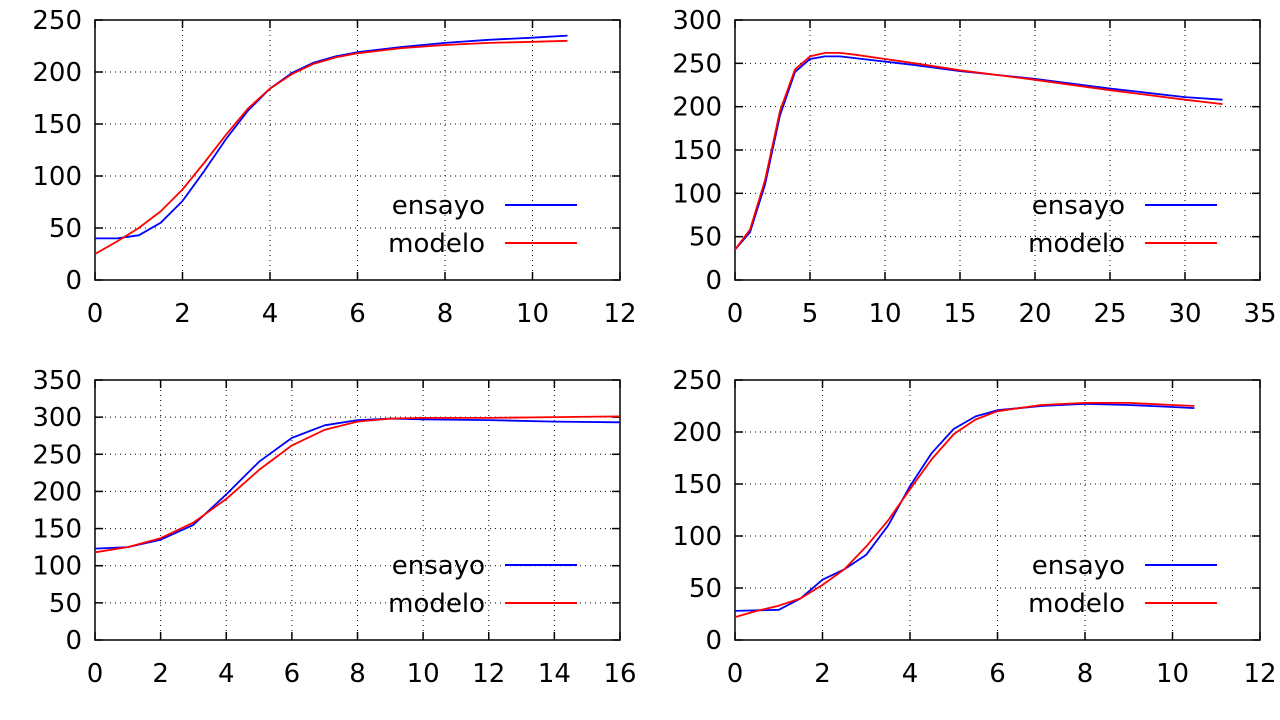  Describe the element at coordinates (959, 314) in the screenshot. I see `x-tick-label: 15` at that location.